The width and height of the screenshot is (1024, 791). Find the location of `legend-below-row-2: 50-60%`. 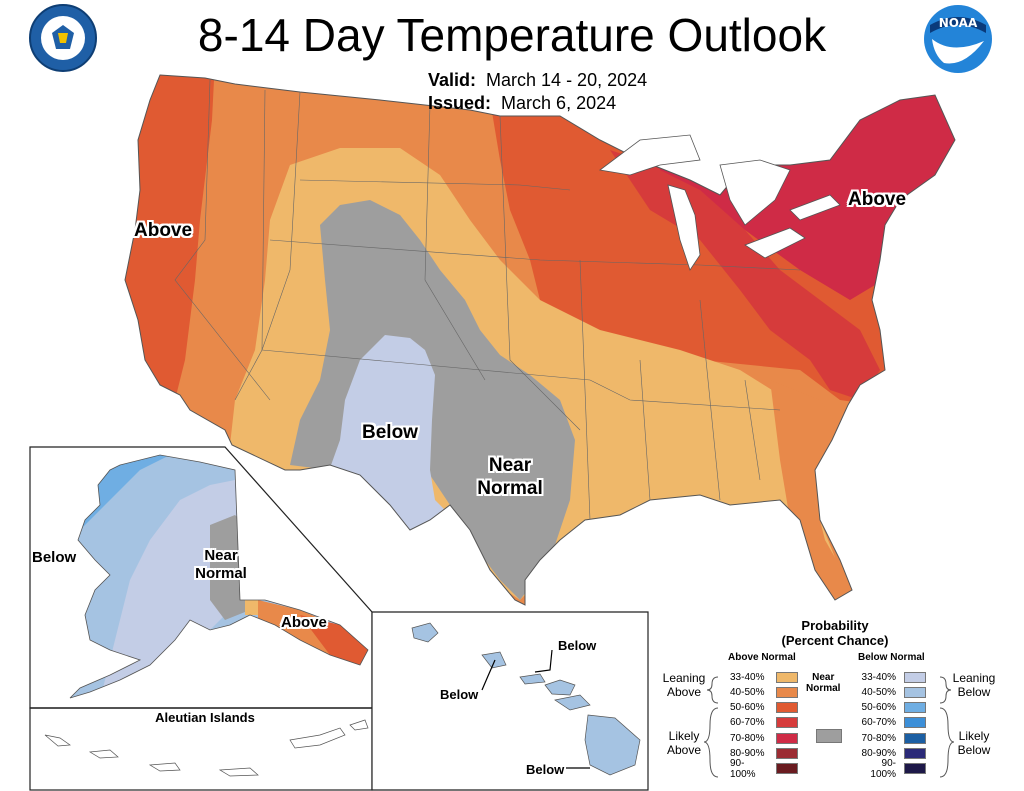

legend-below-row-2: 50-60% is located at coordinates (891, 708).